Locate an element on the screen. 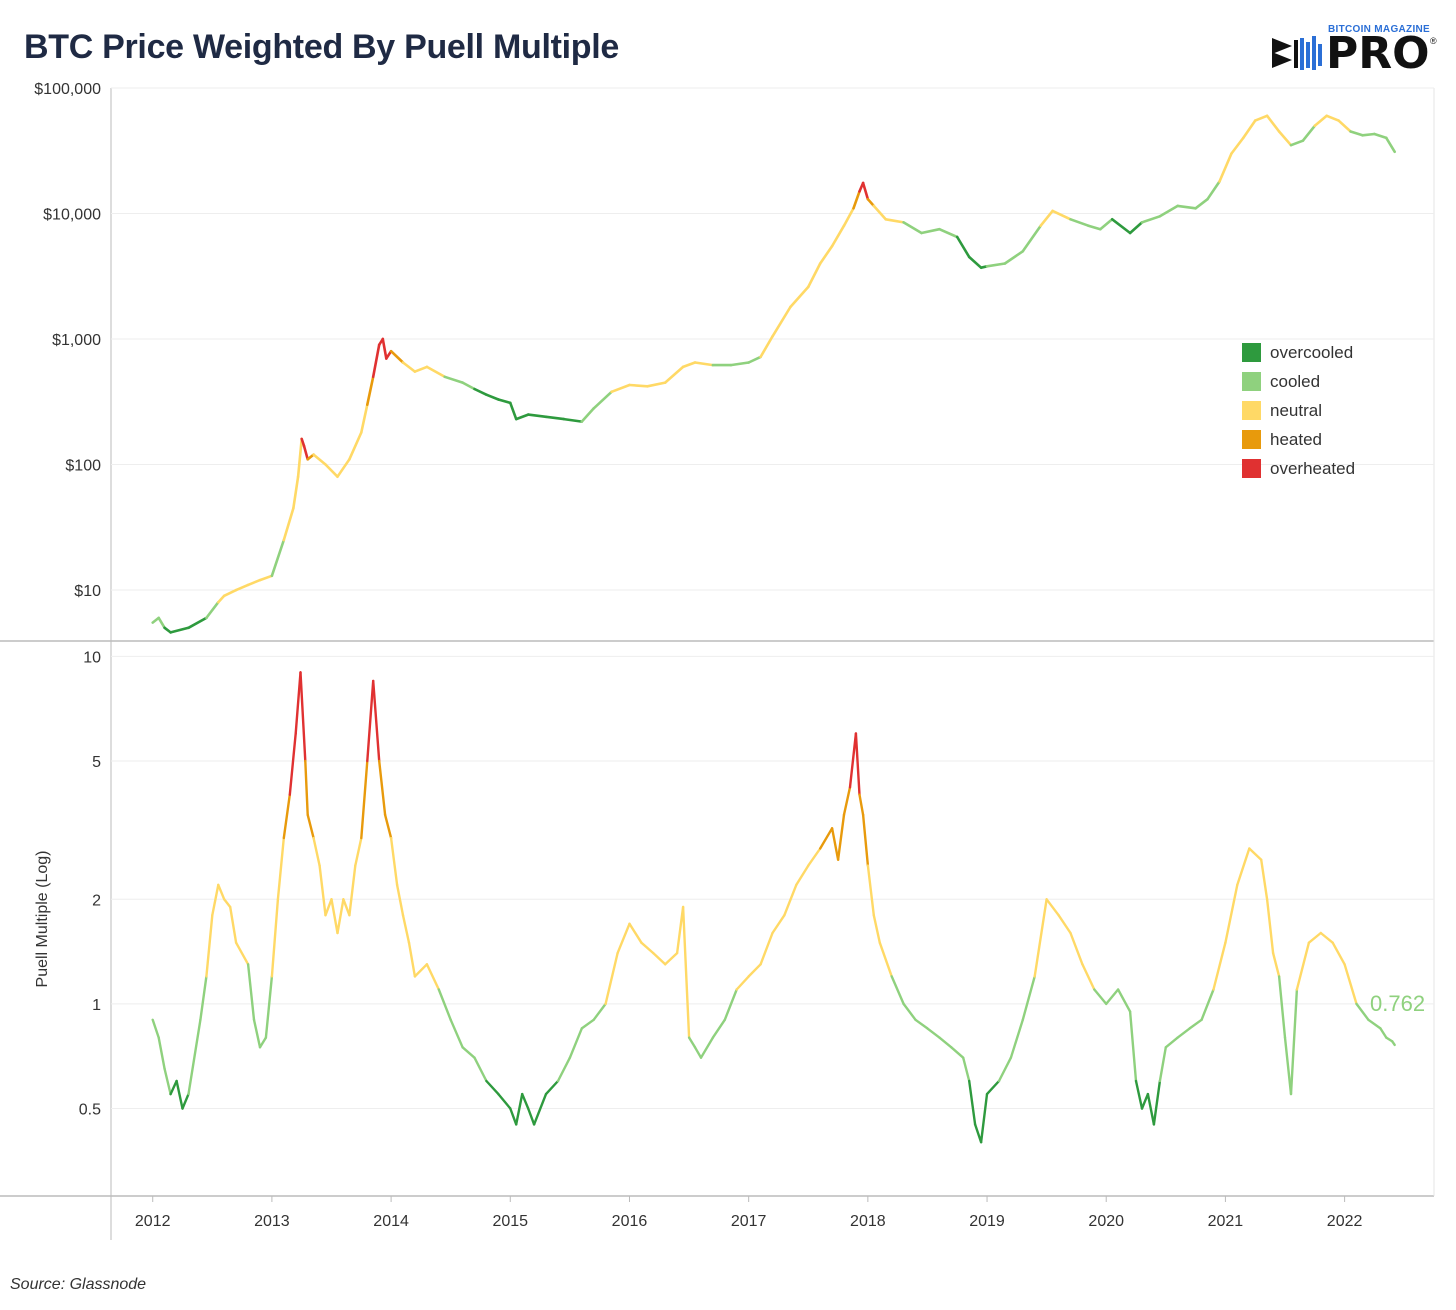  x-tick-label: 2021 is located at coordinates (1226, 1221).